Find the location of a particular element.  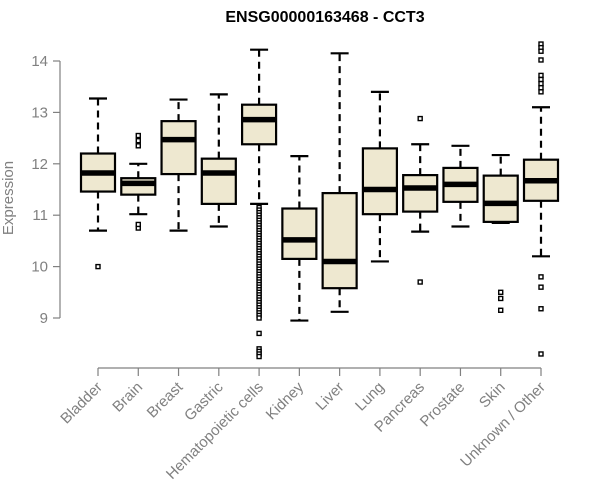

y-tick-label: 11 is located at coordinates (40, 215).